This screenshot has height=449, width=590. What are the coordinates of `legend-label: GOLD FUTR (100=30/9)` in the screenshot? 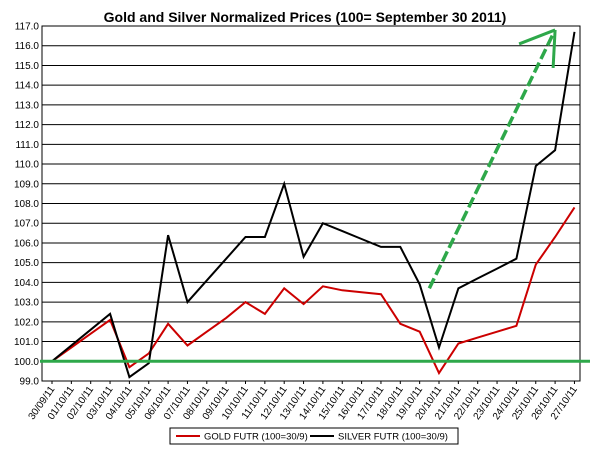 It's located at (256, 437).